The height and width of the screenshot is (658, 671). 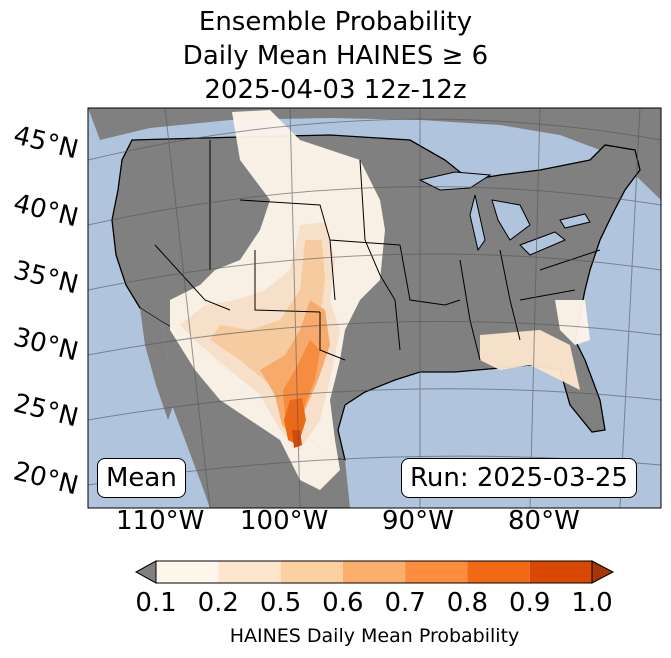 I want to click on colorbar-label: HAINES Daily Mean Probability, so click(x=374, y=636).